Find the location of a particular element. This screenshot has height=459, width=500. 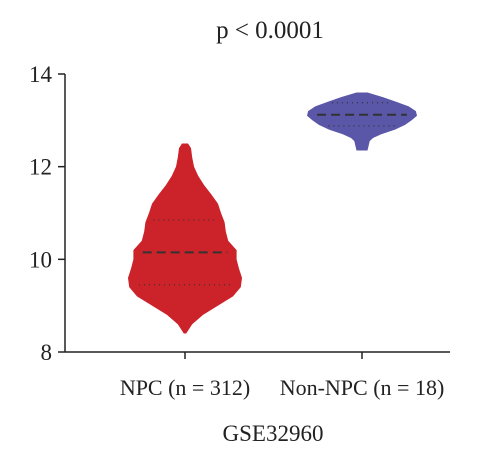

x-category-label: Non-NPC (n = 18) is located at coordinates (362, 387).